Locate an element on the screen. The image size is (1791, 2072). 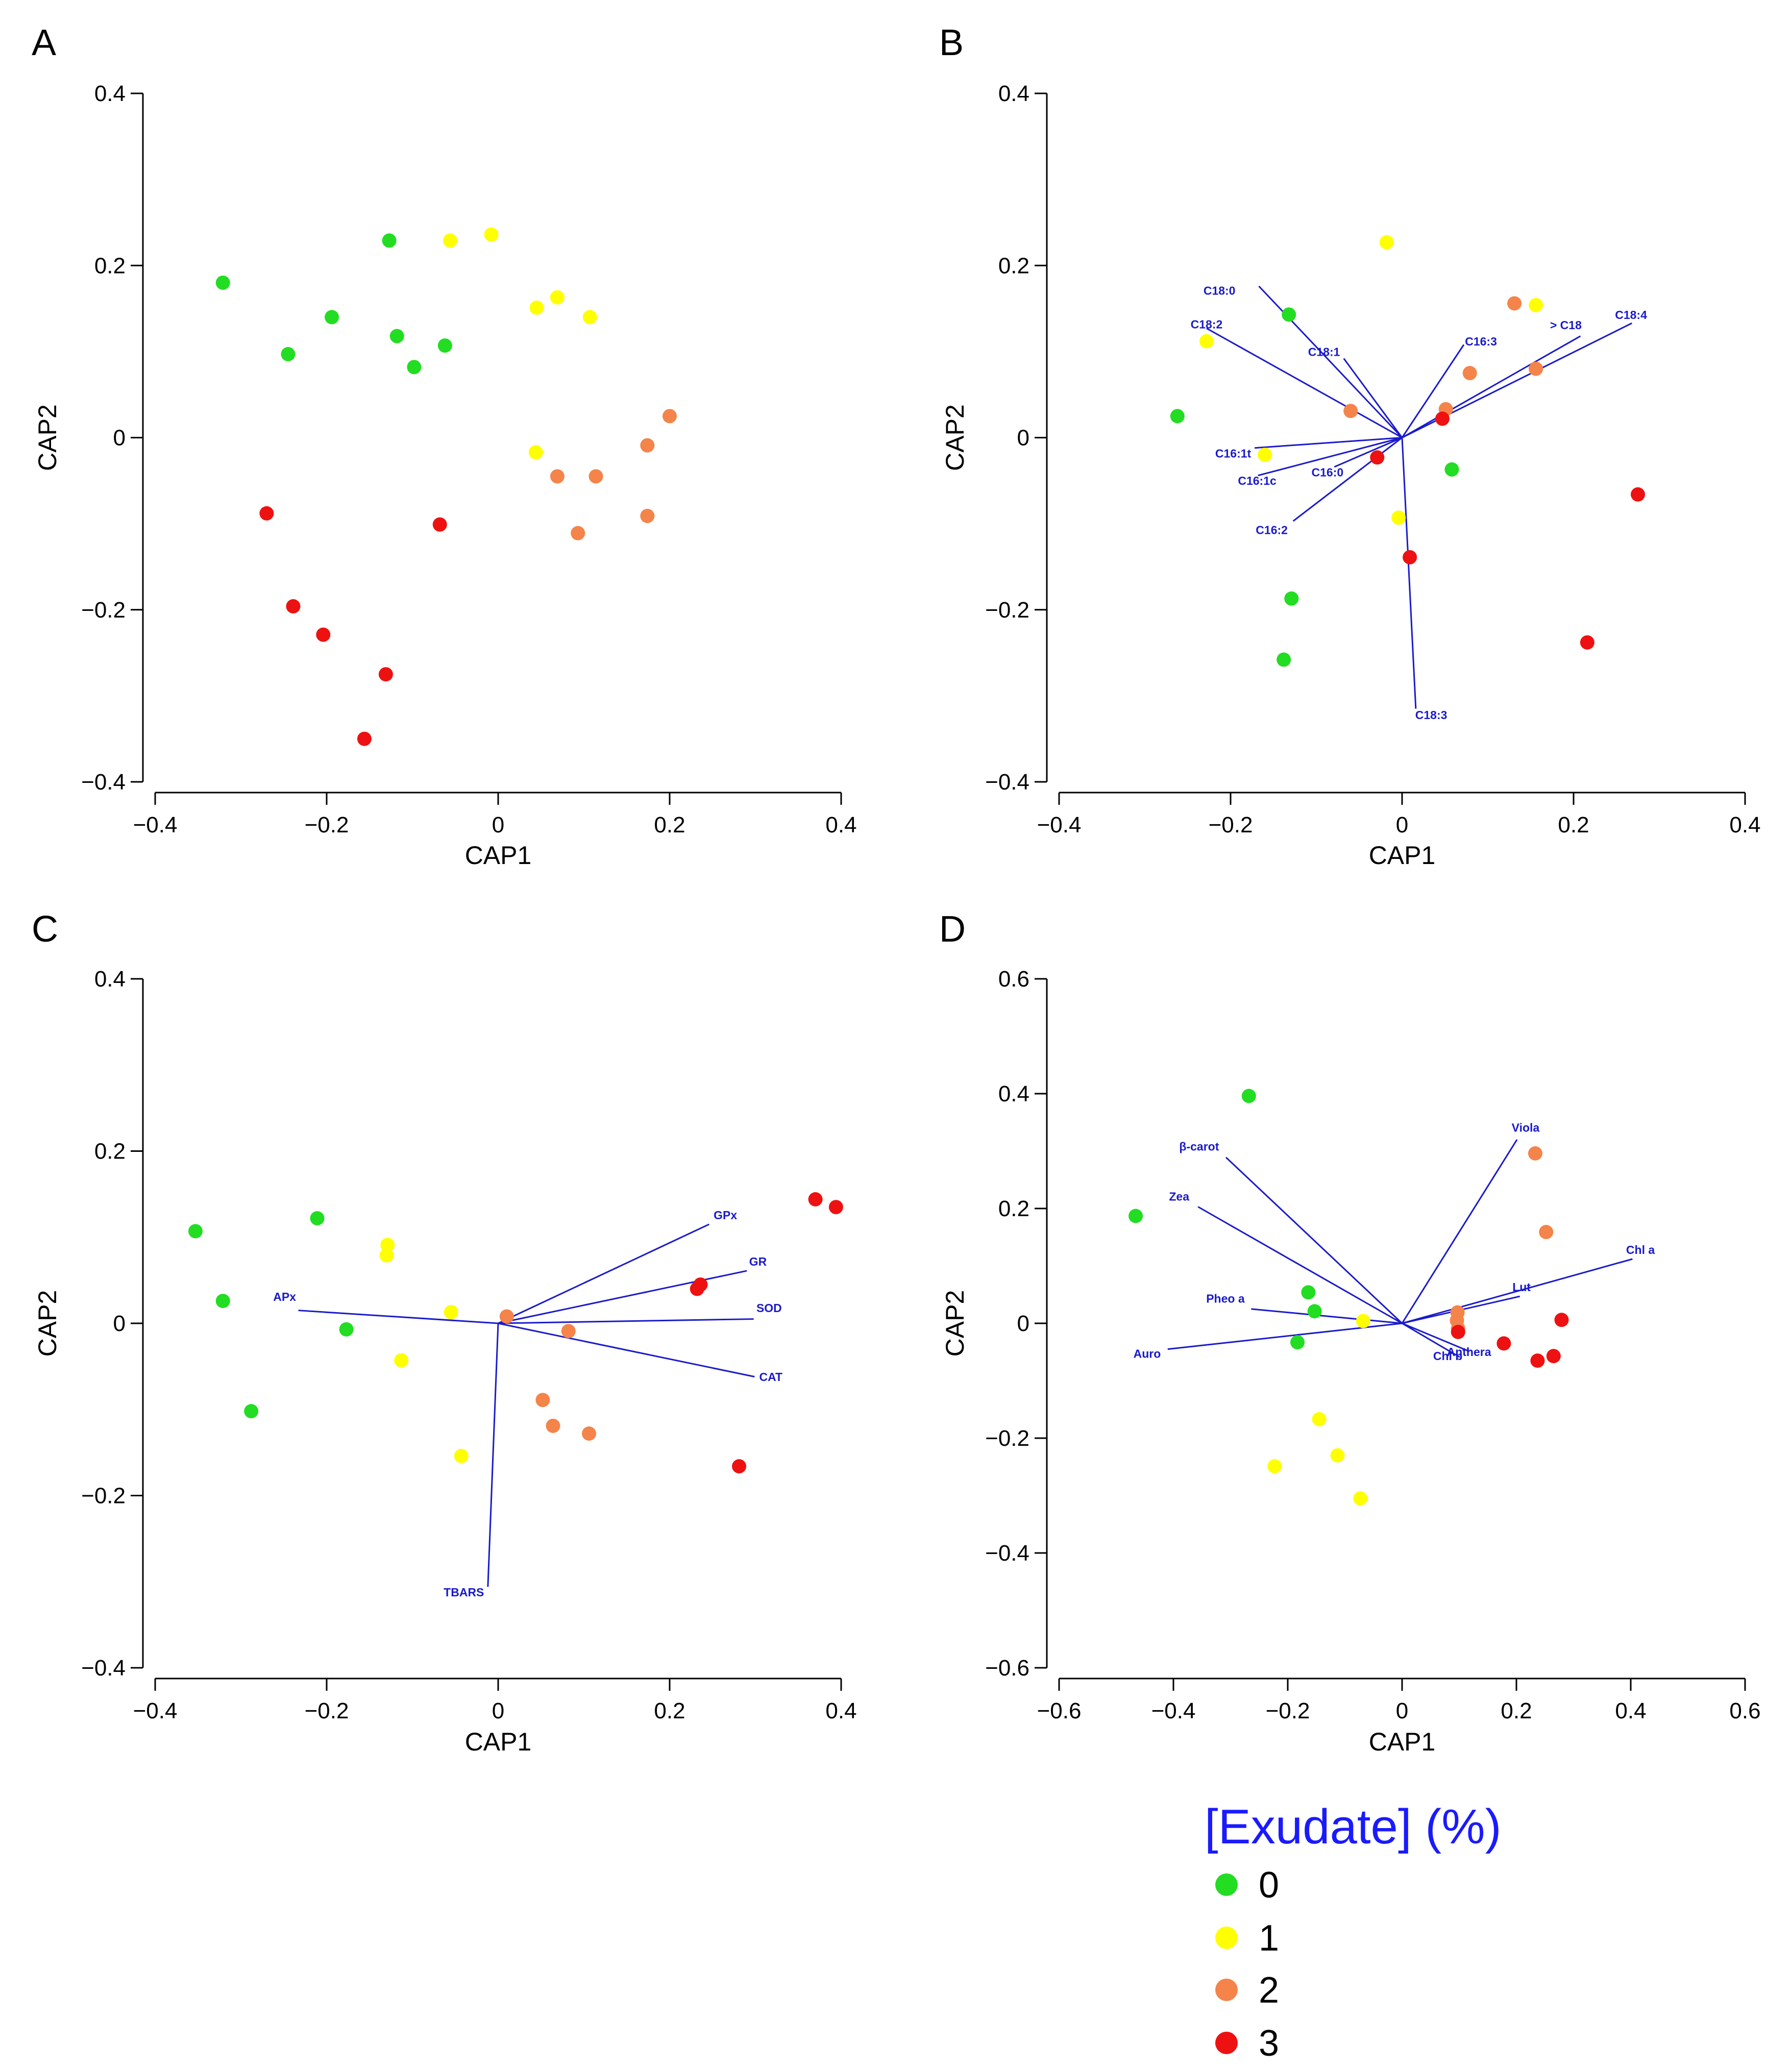
vector-label: C18:4 is located at coordinates (1631, 315).